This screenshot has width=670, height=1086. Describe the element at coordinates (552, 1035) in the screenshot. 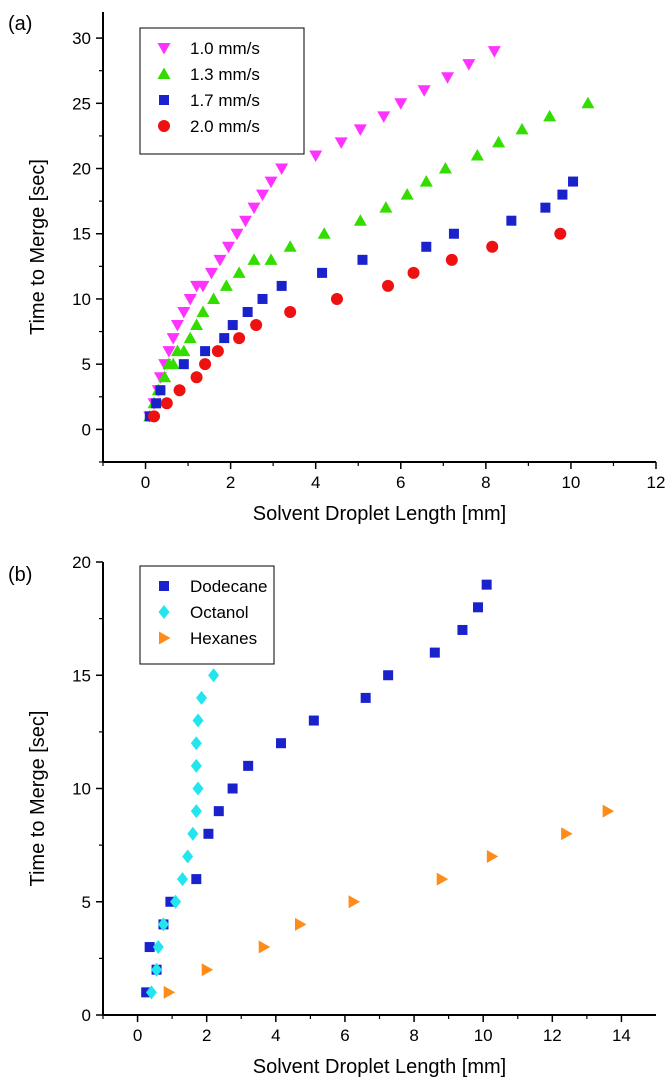

I see `panel-b-x-tick-label: 12` at that location.